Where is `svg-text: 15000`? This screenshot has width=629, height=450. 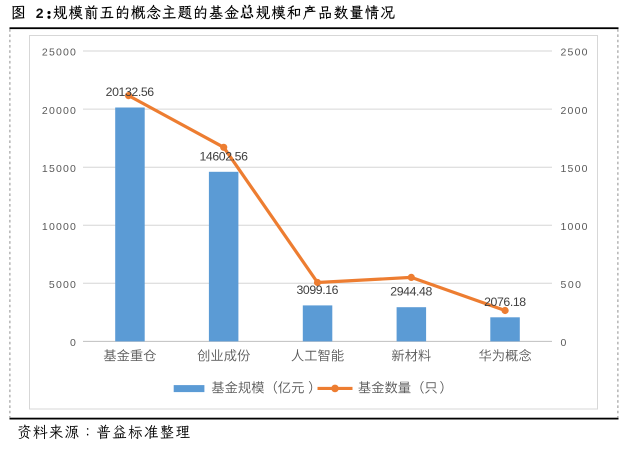 svg-text: 15000 is located at coordinates (59, 169).